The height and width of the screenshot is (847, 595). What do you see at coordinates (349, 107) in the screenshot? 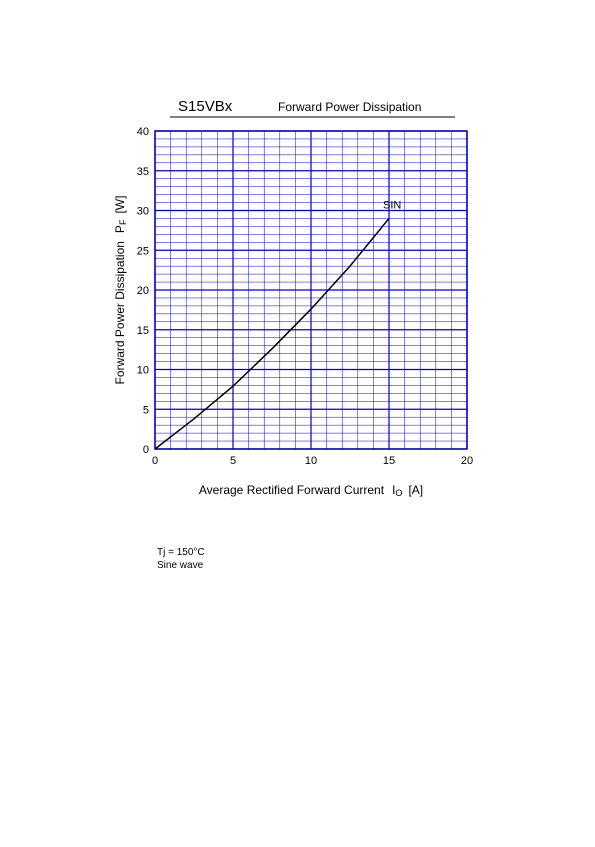
I see `chart-subtitle: Forward Power Dissipation` at bounding box center [349, 107].